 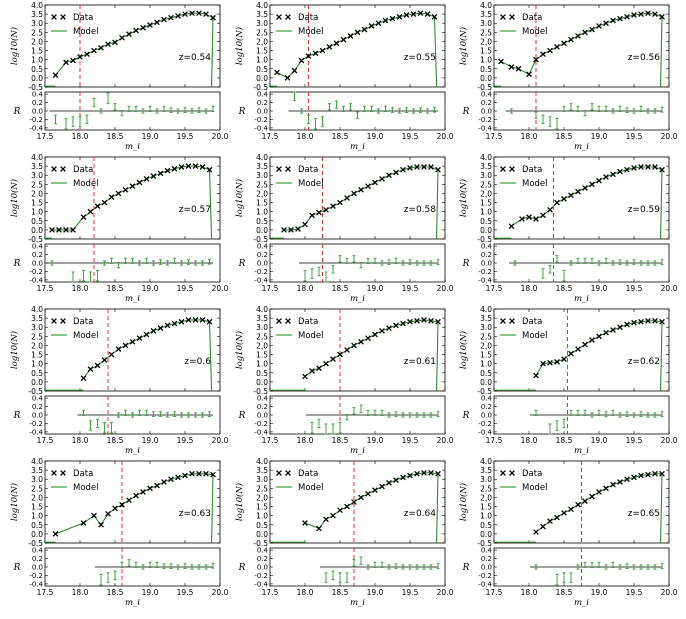 I want to click on x-axis-label: m_i, so click(x=357, y=147).